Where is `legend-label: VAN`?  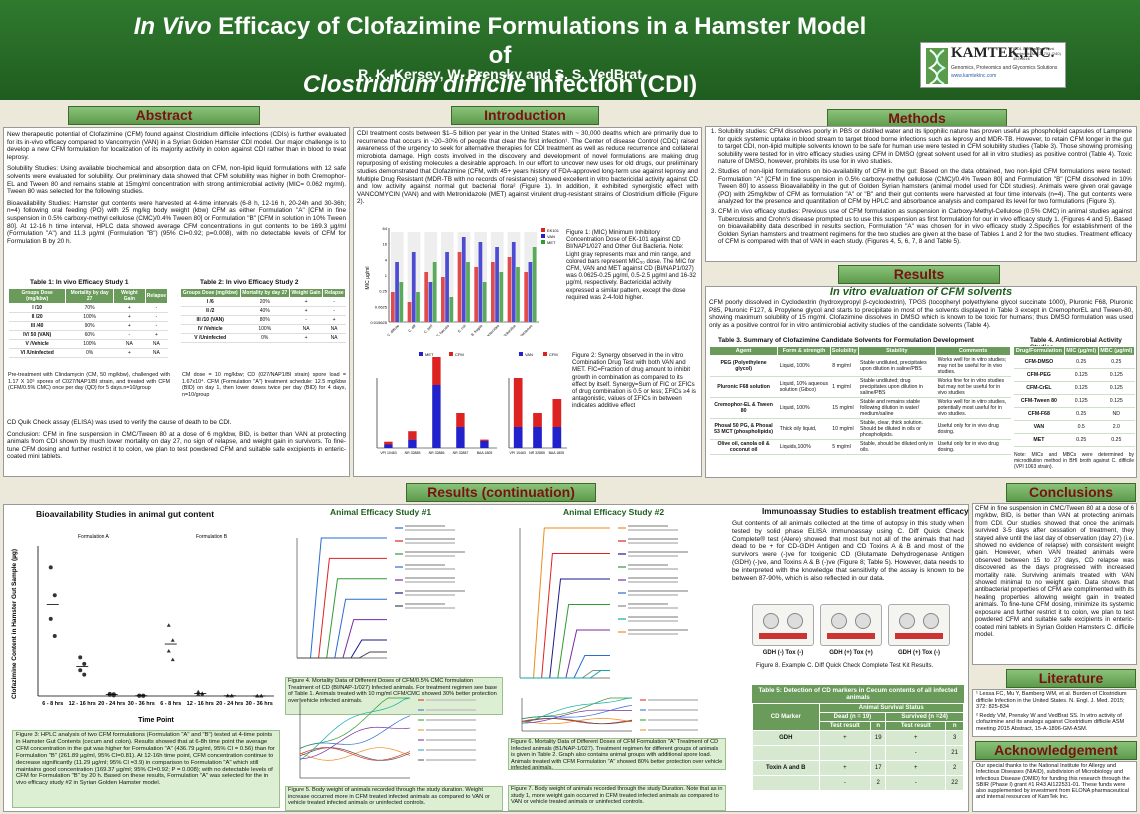 legend-label: VAN is located at coordinates (529, 354).